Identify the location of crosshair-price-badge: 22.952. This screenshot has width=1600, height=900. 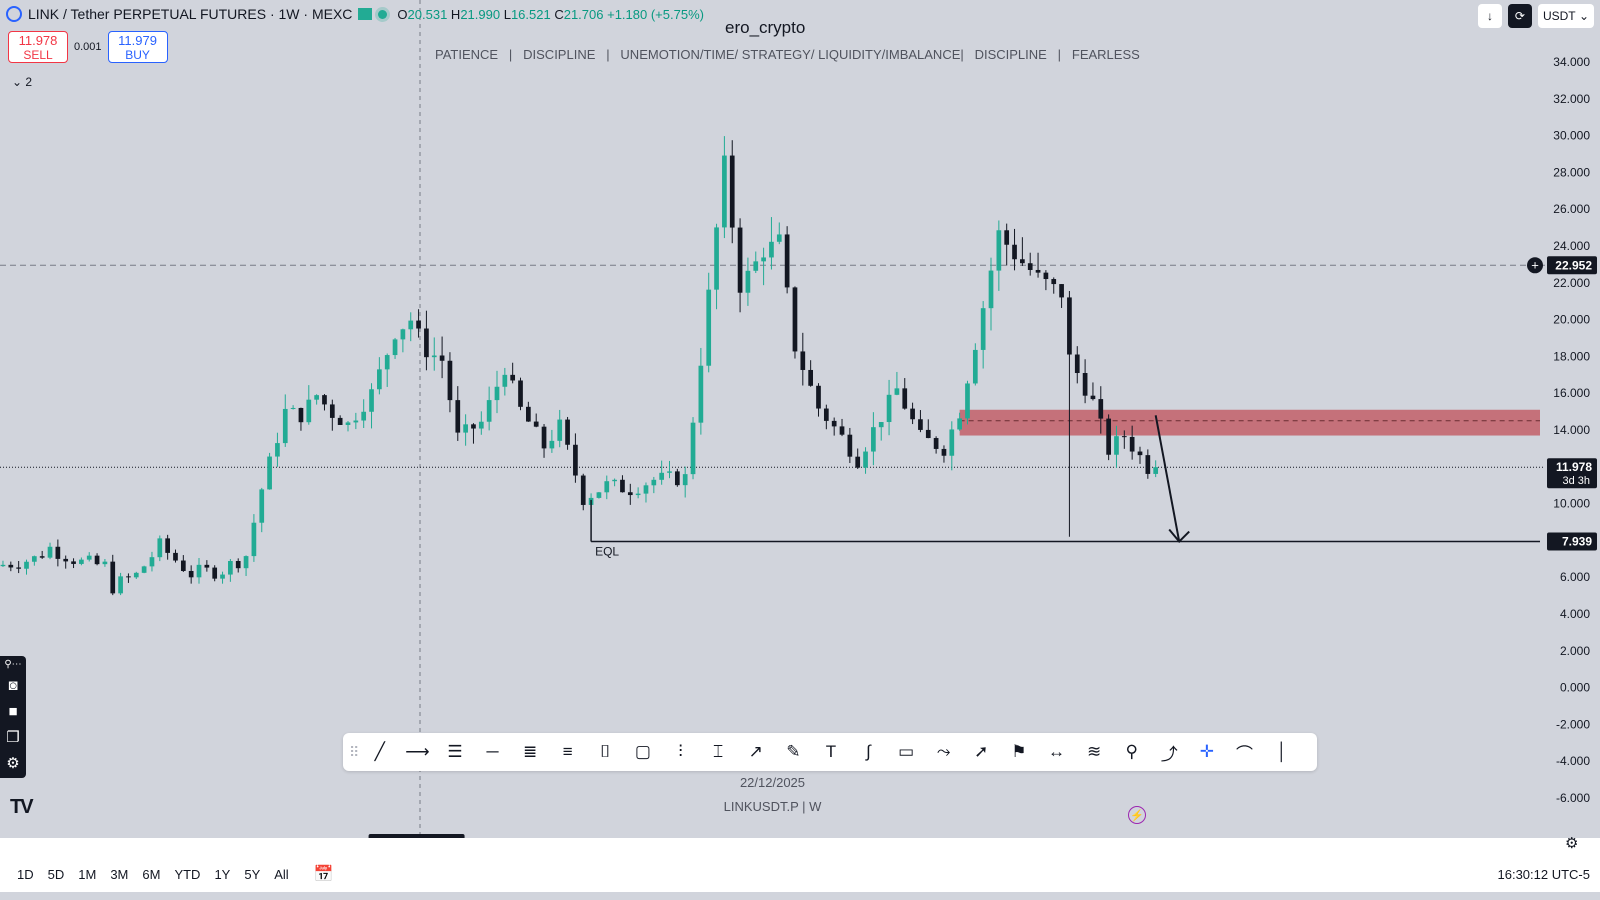
(1573, 265).